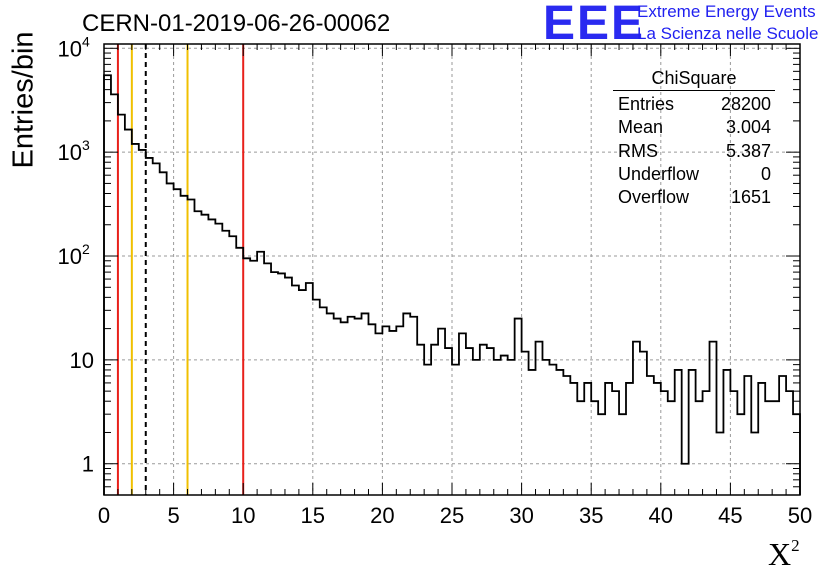 Image resolution: width=836 pixels, height=573 pixels. What do you see at coordinates (728, 33) in the screenshot?
I see `logo-line-2: La Scienza nelle Scuole` at bounding box center [728, 33].